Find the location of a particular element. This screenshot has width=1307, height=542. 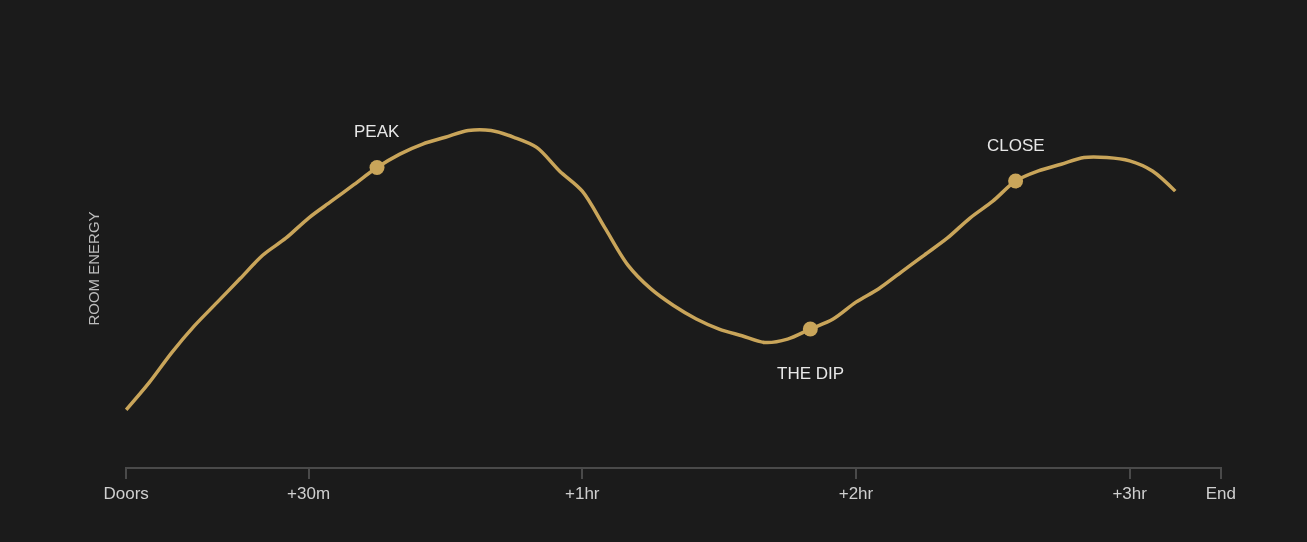

annotation: CLOSE is located at coordinates (1016, 145).